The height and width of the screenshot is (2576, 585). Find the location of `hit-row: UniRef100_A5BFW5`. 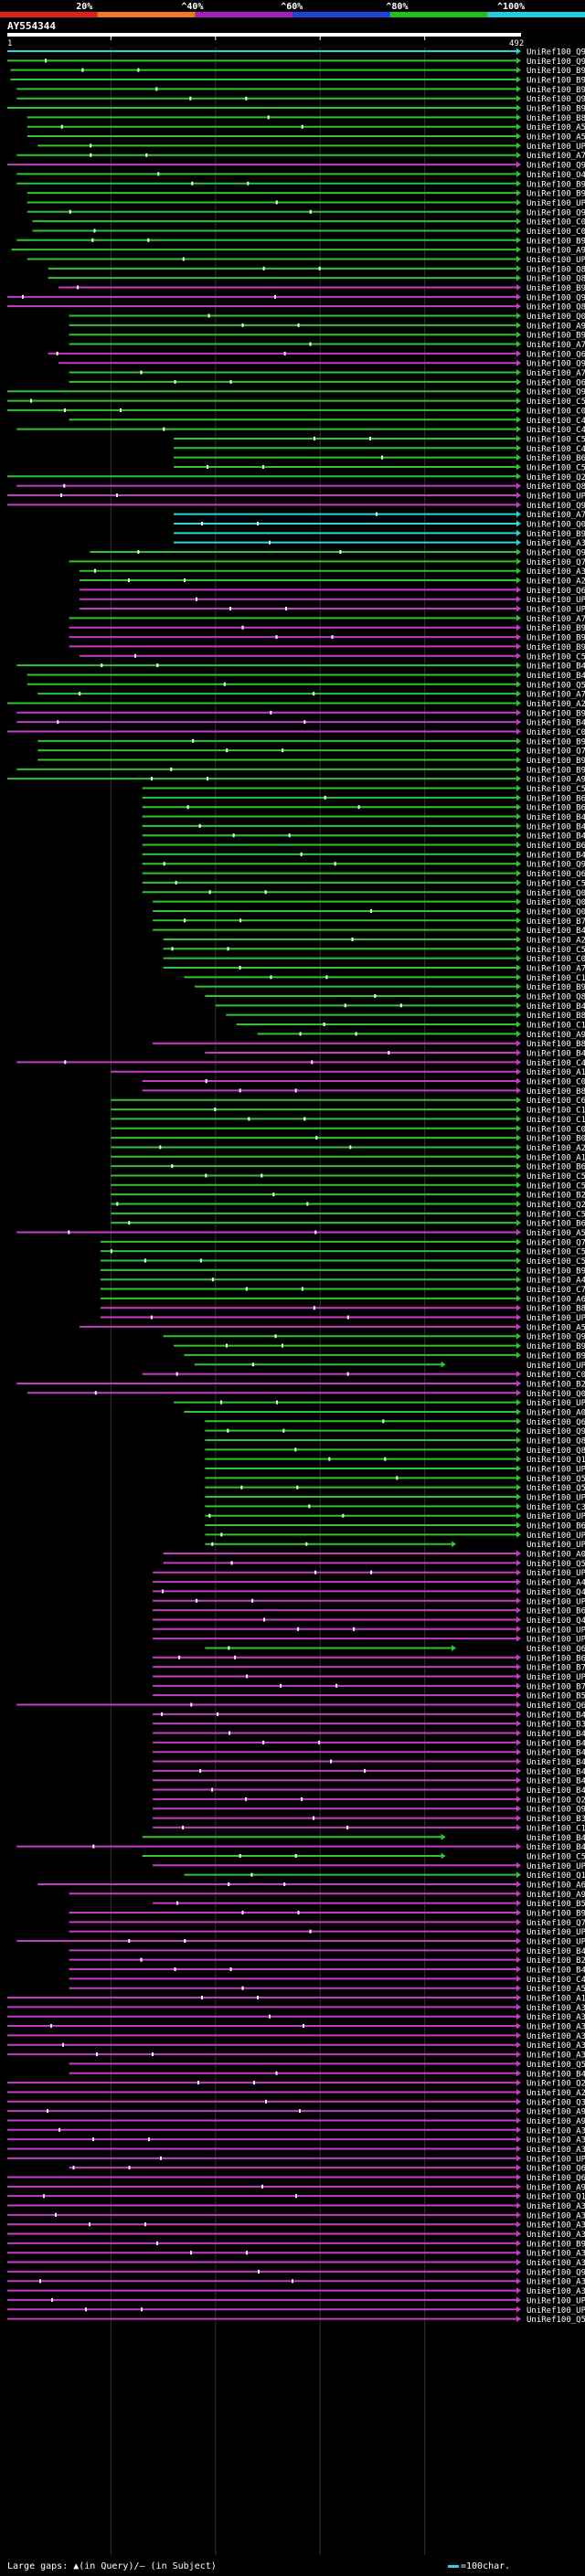

hit-row: UniRef100_A5BFW5 is located at coordinates (300, 1233).